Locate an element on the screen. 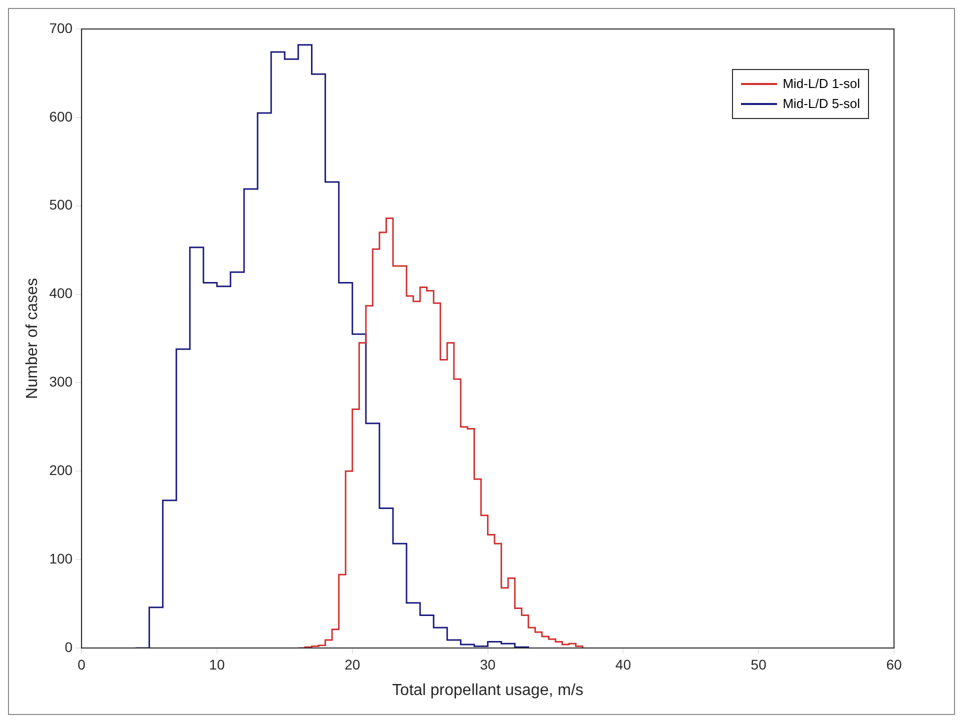  x-tick-label: 20 is located at coordinates (352, 664).